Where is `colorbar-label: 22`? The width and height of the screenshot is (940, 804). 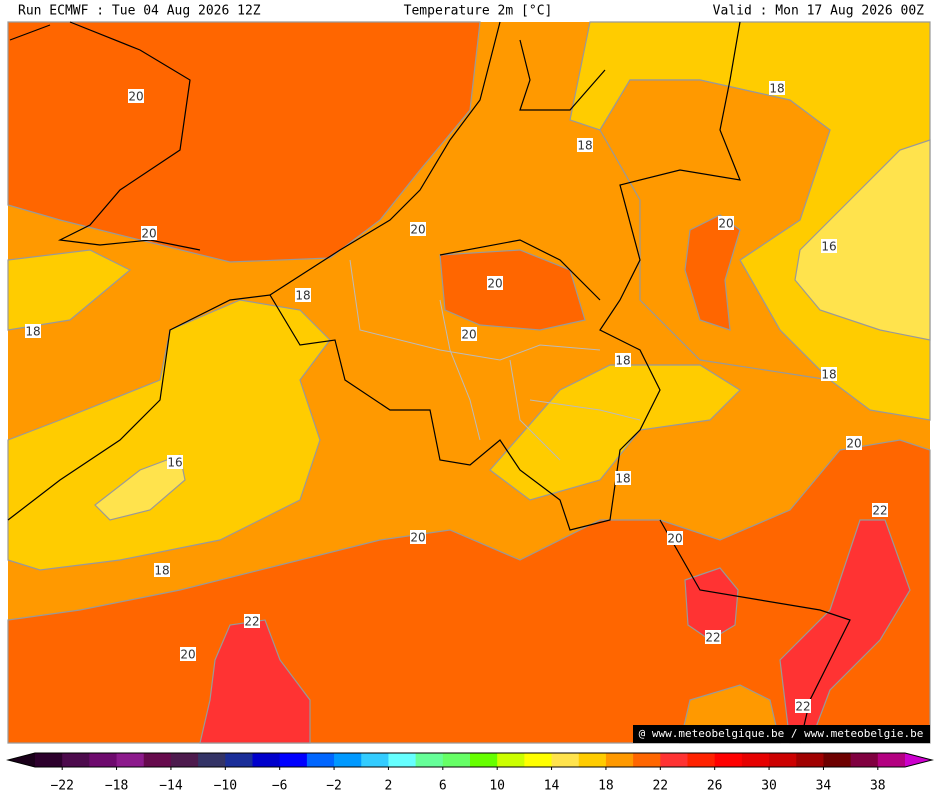 colorbar-label: 22 is located at coordinates (660, 786).